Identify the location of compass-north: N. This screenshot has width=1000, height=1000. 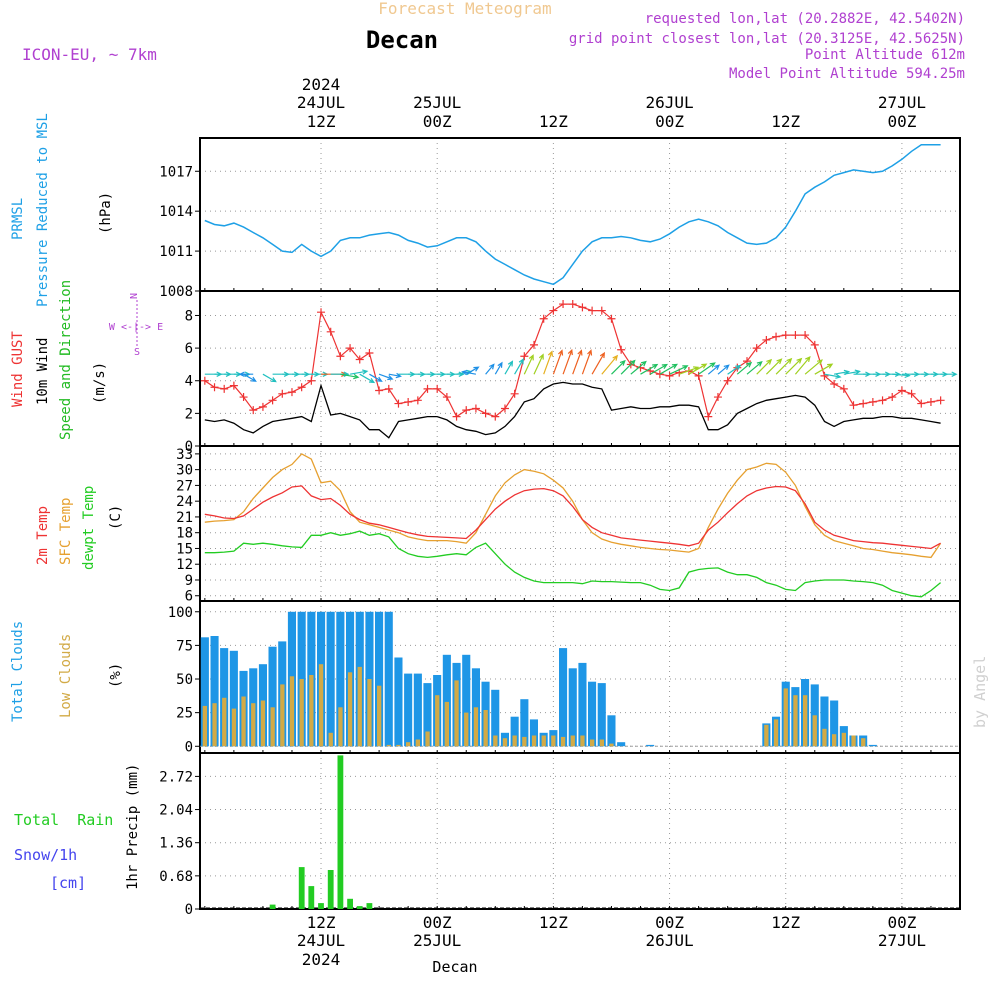
(134, 296).